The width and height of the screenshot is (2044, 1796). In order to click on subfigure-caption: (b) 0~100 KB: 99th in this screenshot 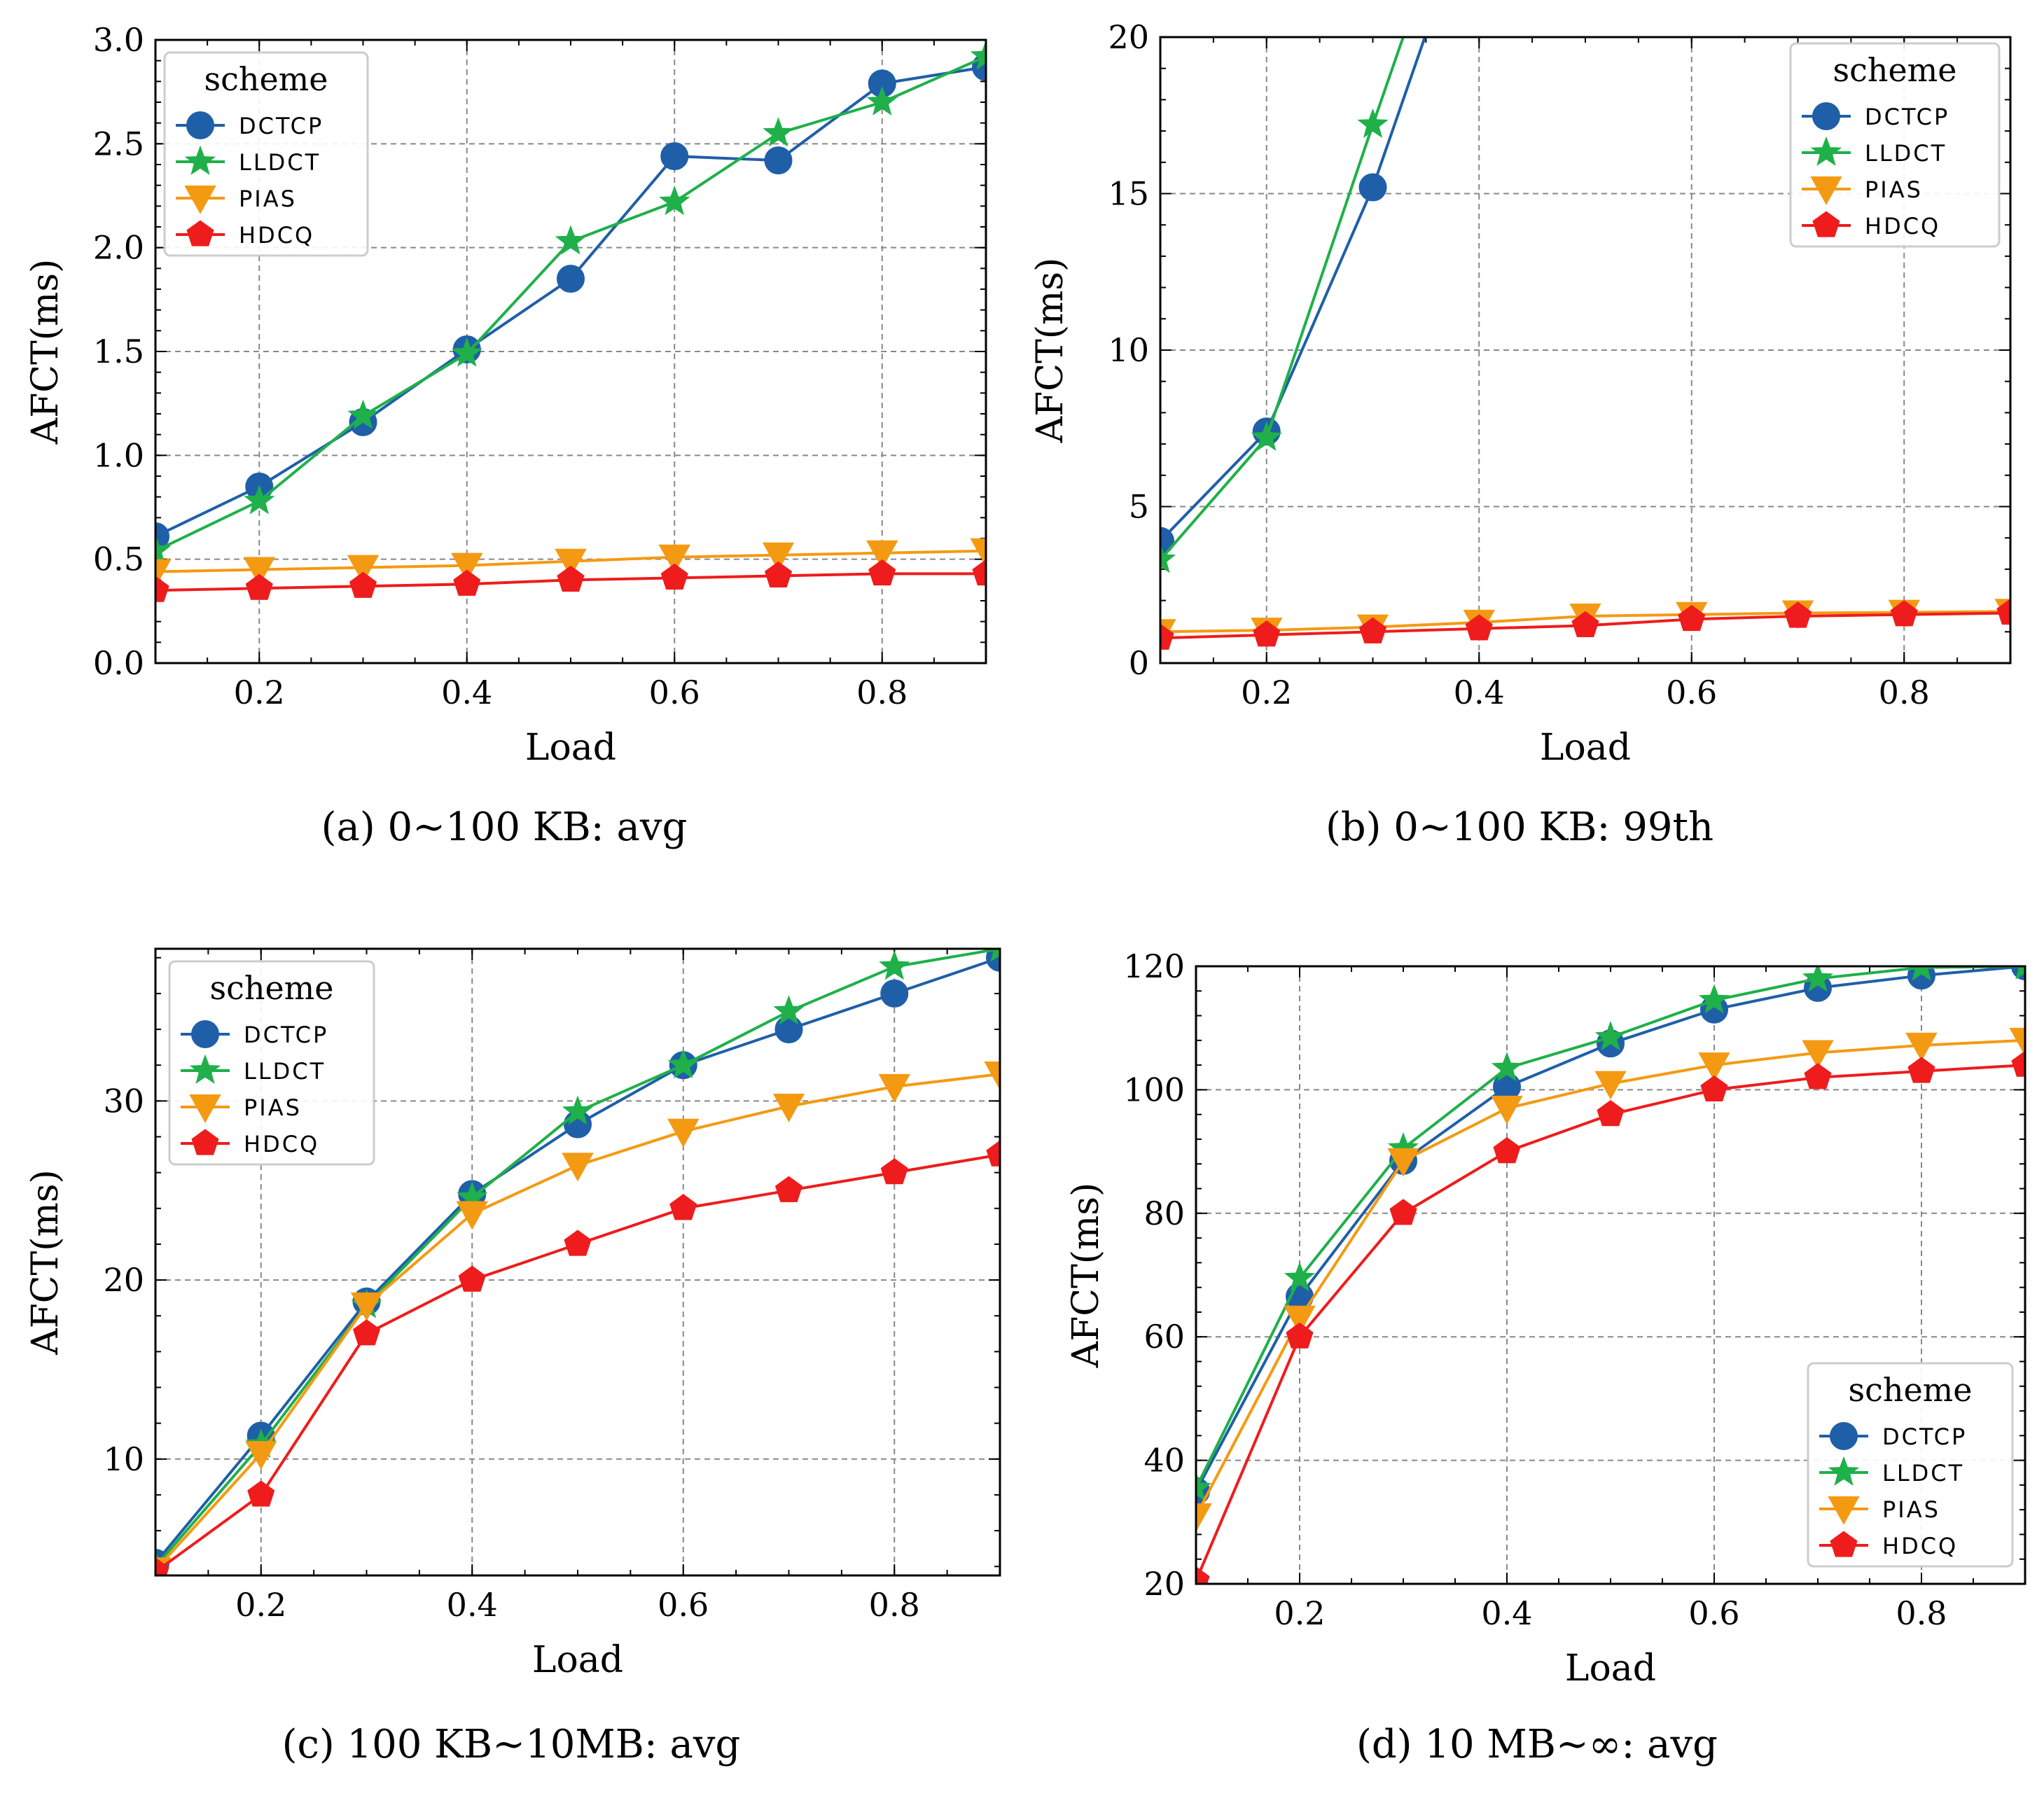, I will do `click(1519, 827)`.